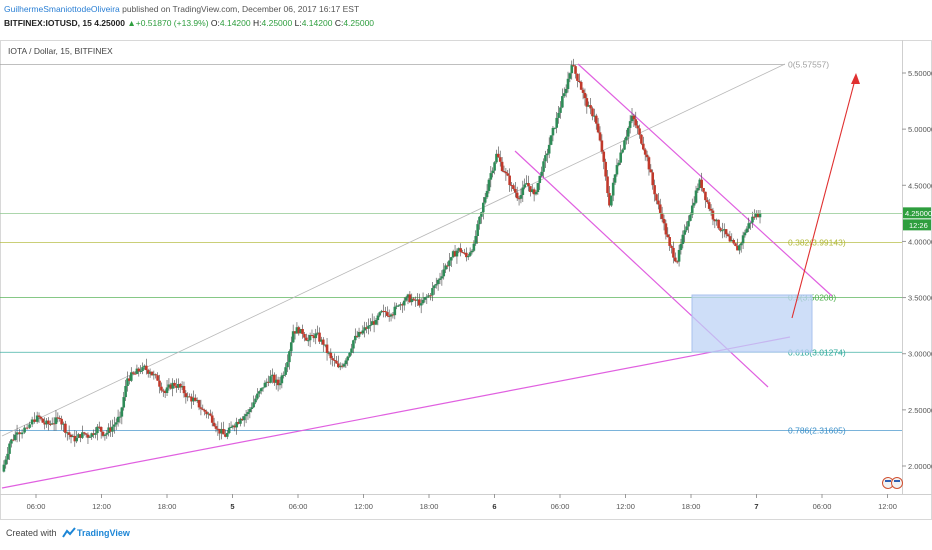 The image size is (932, 550). Describe the element at coordinates (62, 9) in the screenshot. I see `author-link: GuilhermeSmaniottodeOliveira` at that location.